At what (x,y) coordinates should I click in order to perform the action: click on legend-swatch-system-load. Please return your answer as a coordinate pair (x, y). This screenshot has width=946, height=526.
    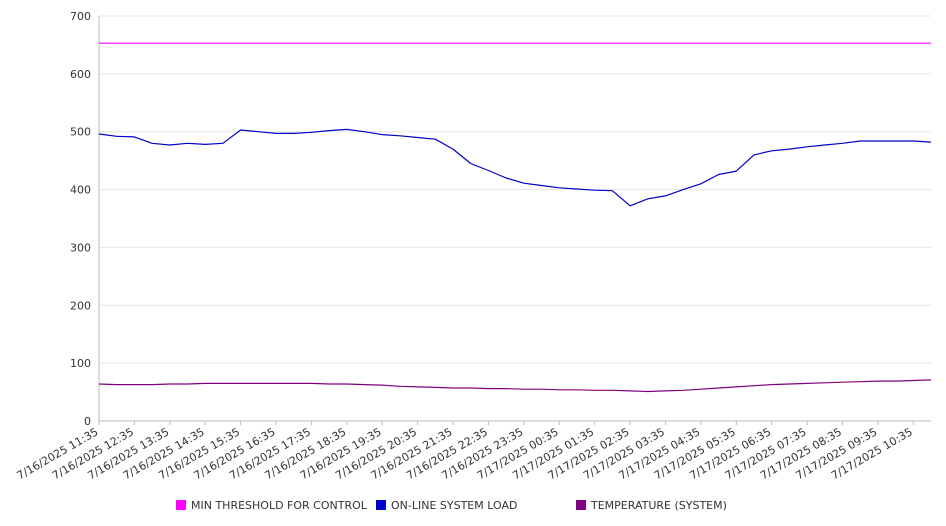
    Looking at the image, I should click on (381, 505).